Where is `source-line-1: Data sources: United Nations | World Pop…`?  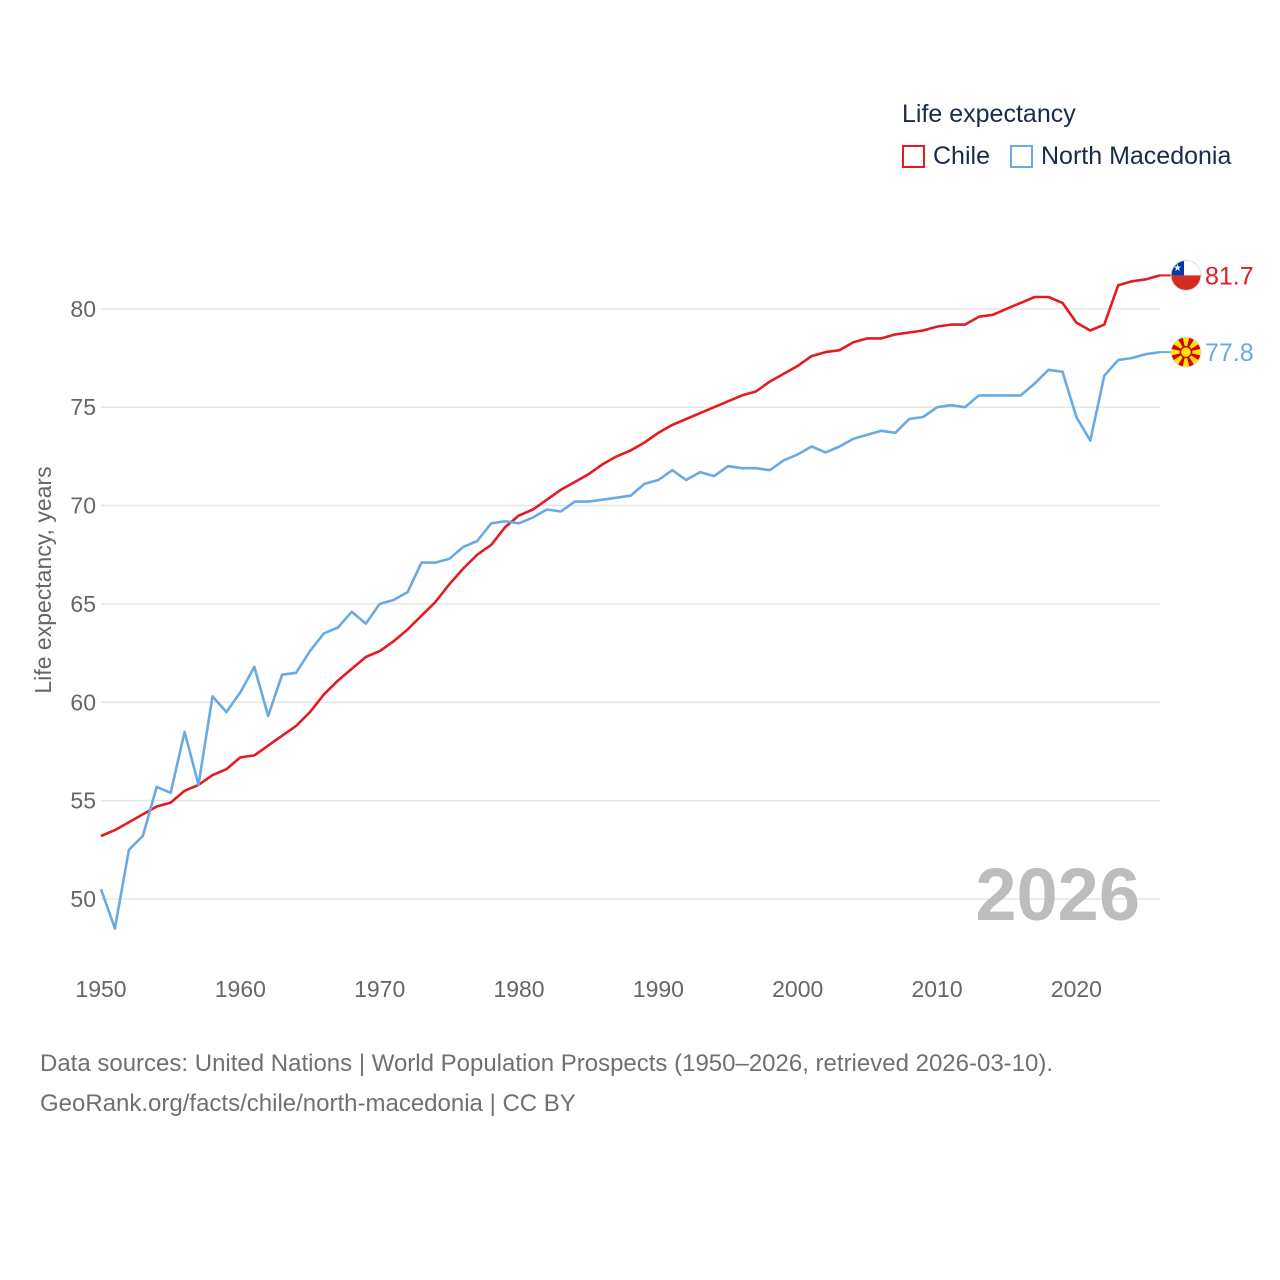
source-line-1: Data sources: United Nations | World Pop… is located at coordinates (547, 1063).